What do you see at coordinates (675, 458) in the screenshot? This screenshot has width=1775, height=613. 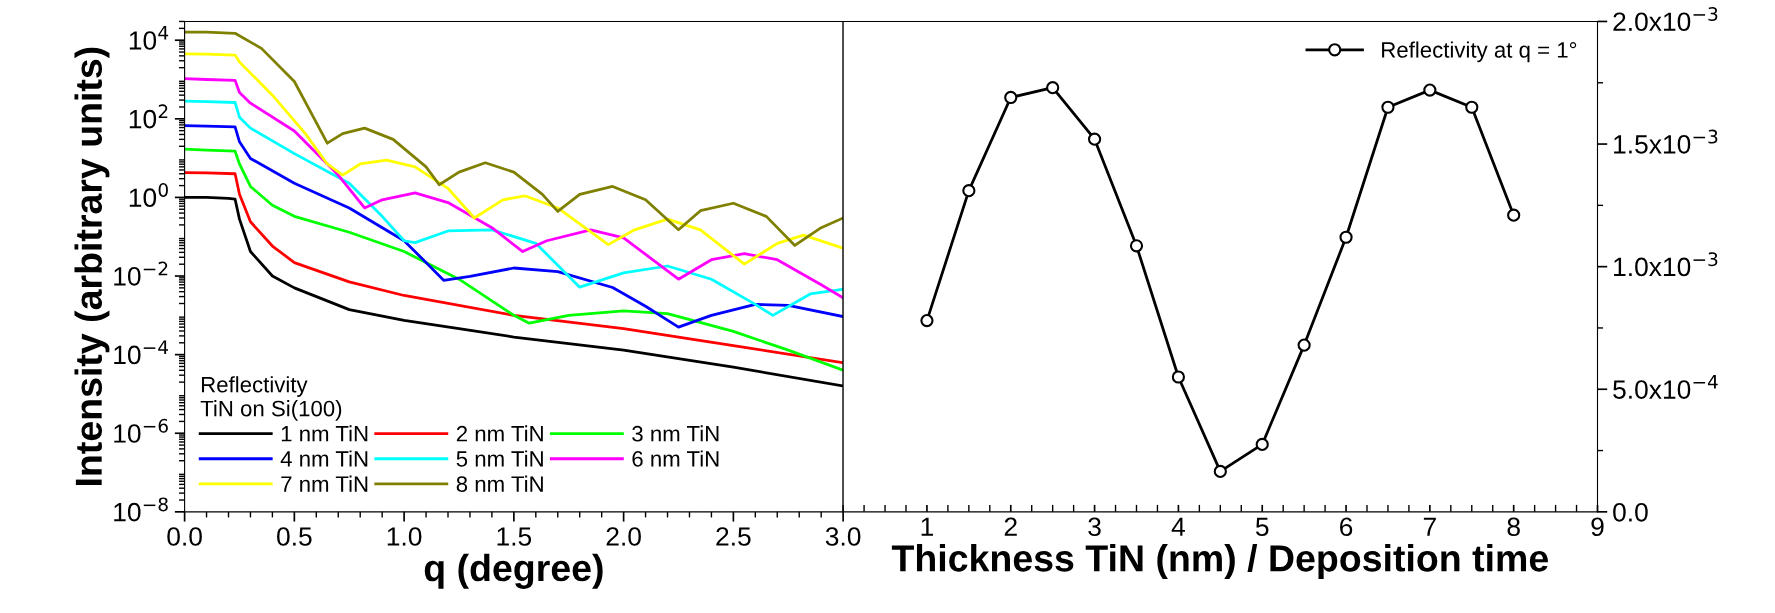 I see `legend-label: 6 nm TiN` at bounding box center [675, 458].